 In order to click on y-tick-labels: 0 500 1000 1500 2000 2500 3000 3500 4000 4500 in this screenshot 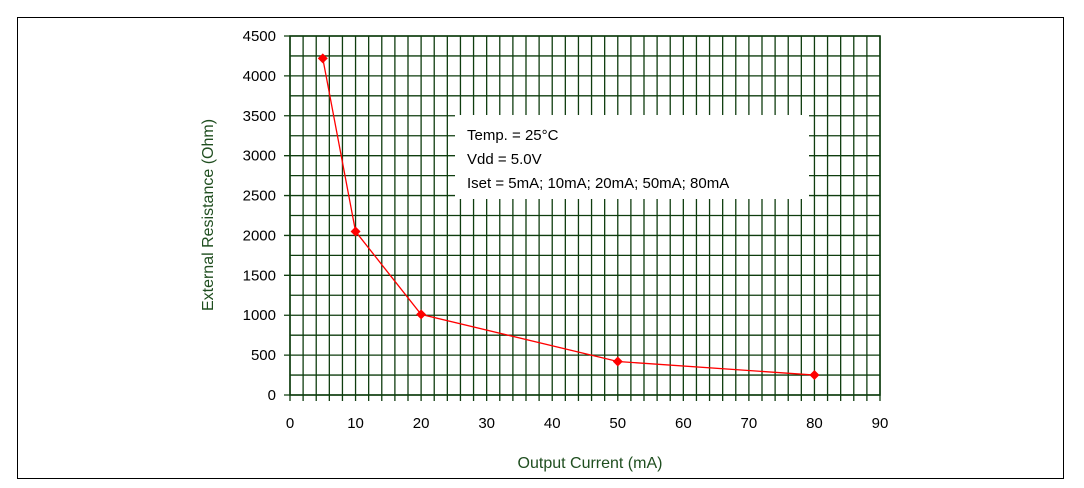, I will do `click(259, 216)`.